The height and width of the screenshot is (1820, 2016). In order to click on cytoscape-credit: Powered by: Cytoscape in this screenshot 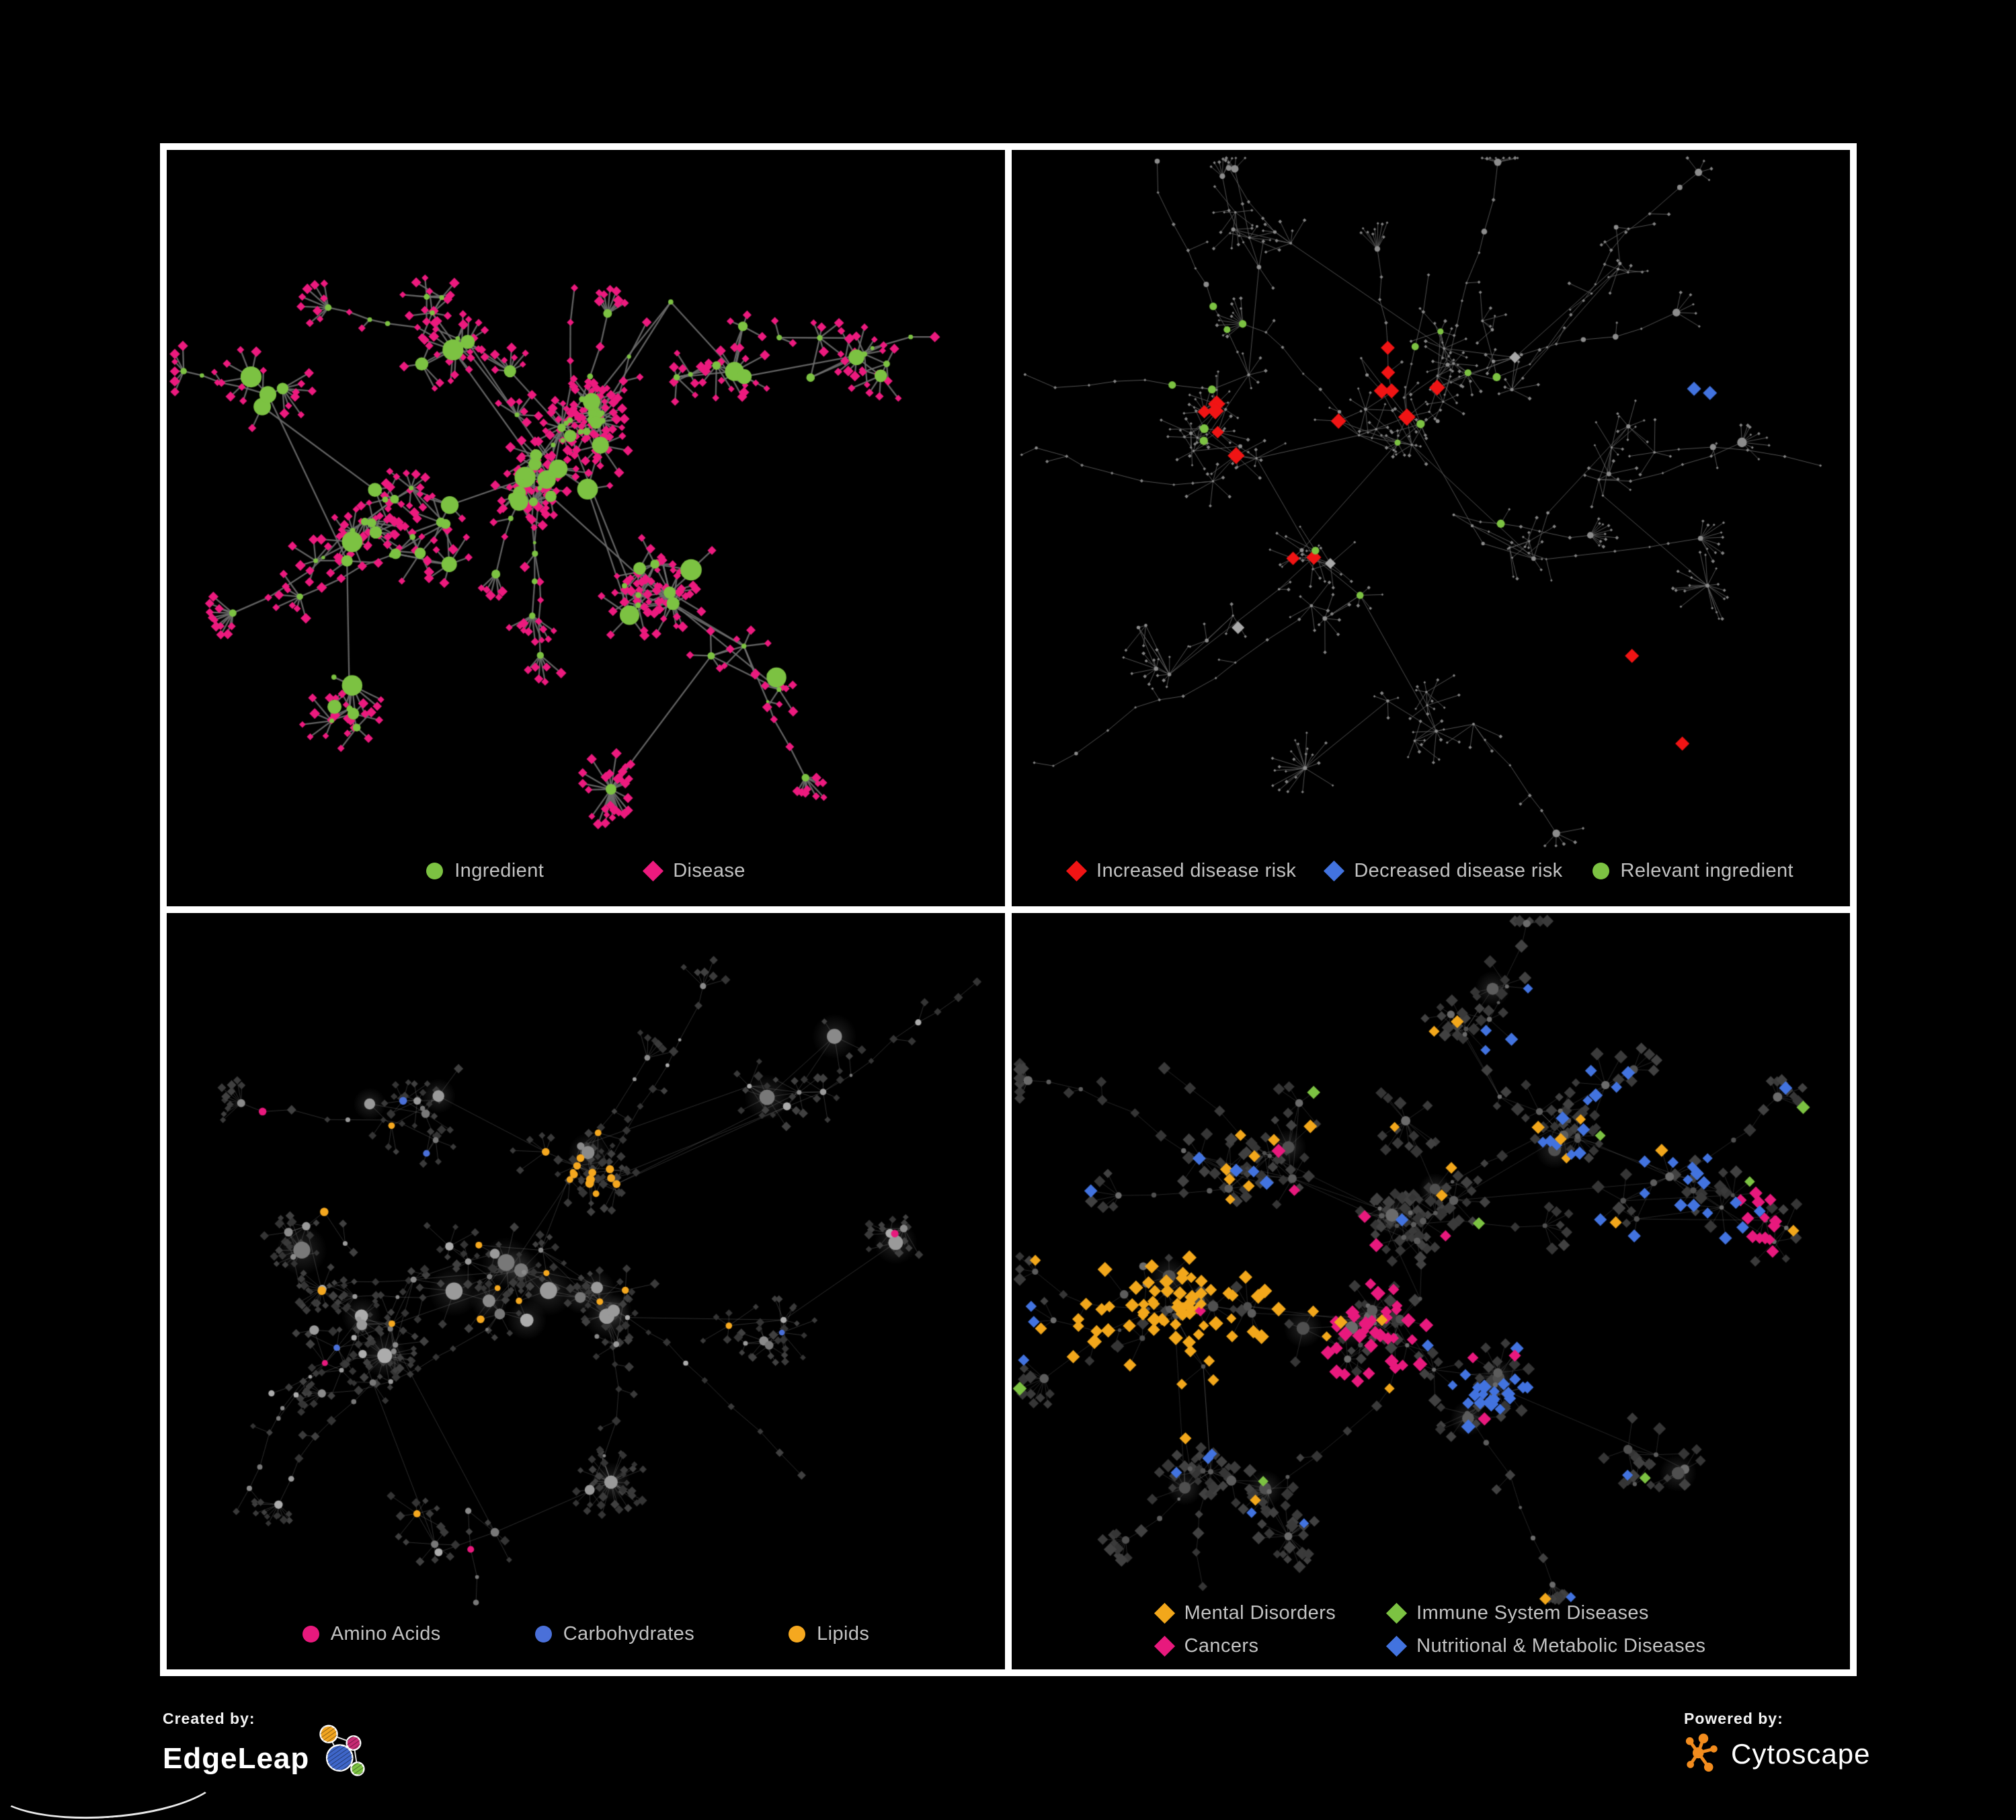, I will do `click(1777, 1742)`.